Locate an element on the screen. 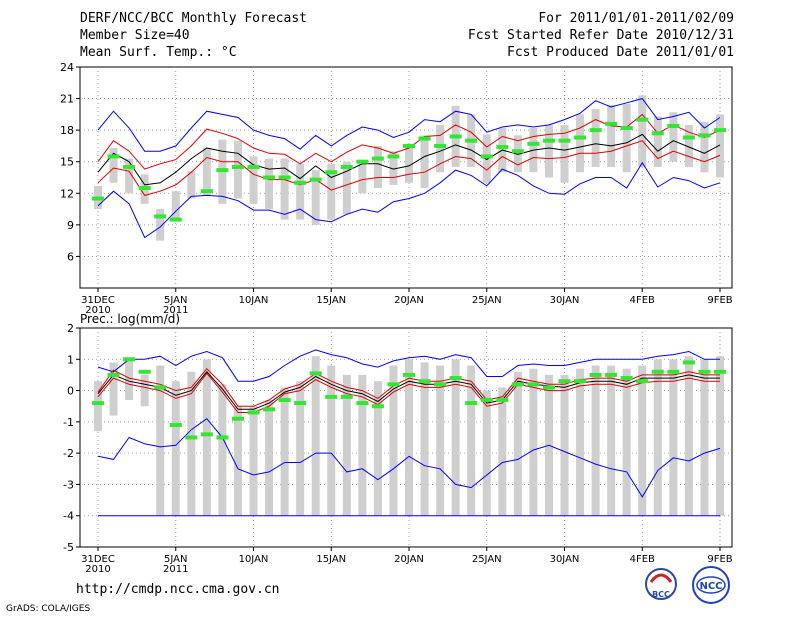 Image resolution: width=800 pixels, height=618 pixels. footer-url: http://cmdp.ncc.cma.gov.cn is located at coordinates (178, 589).